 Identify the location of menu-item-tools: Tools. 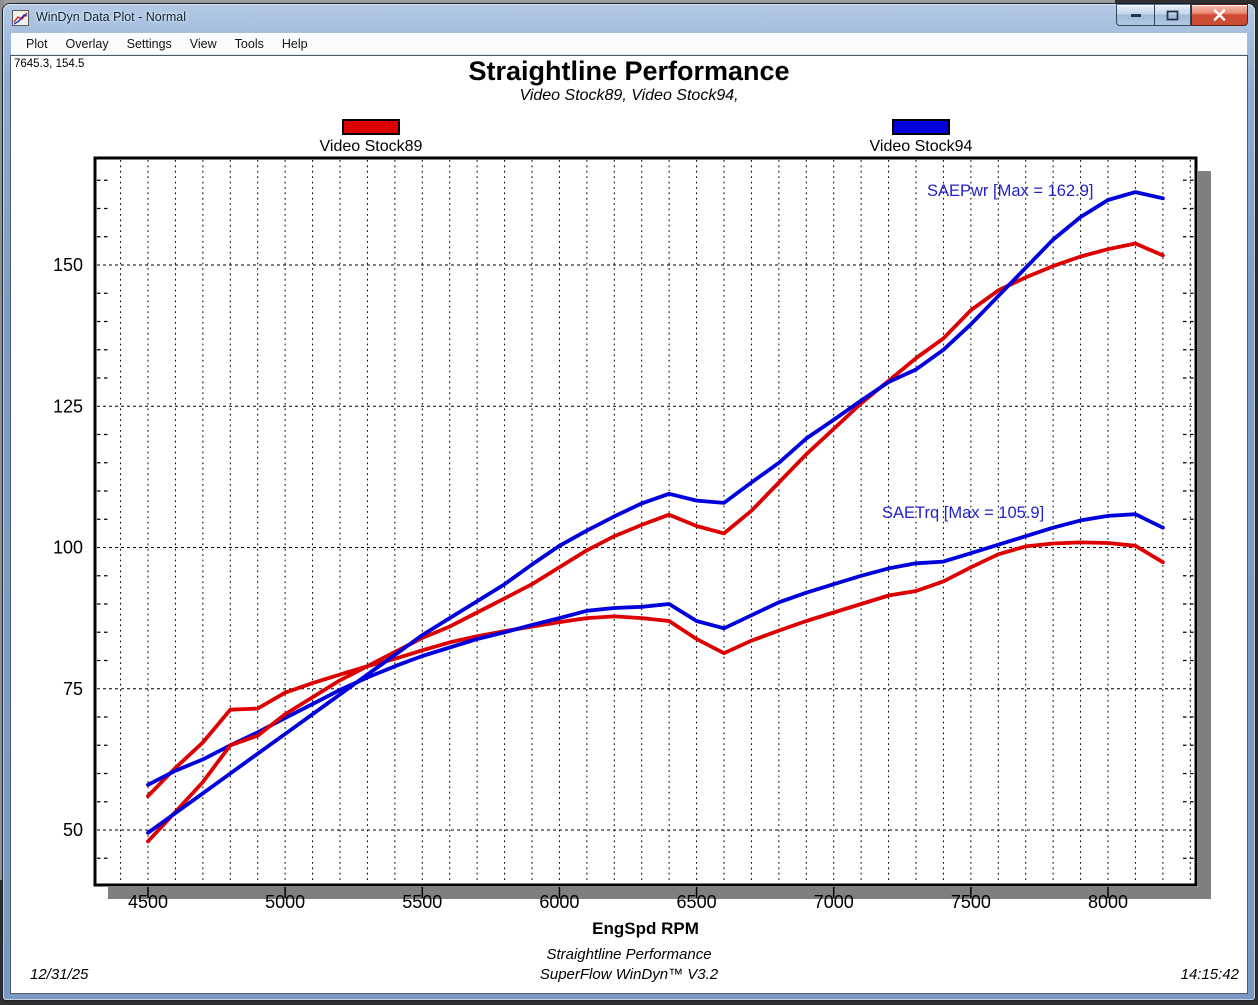
(249, 43).